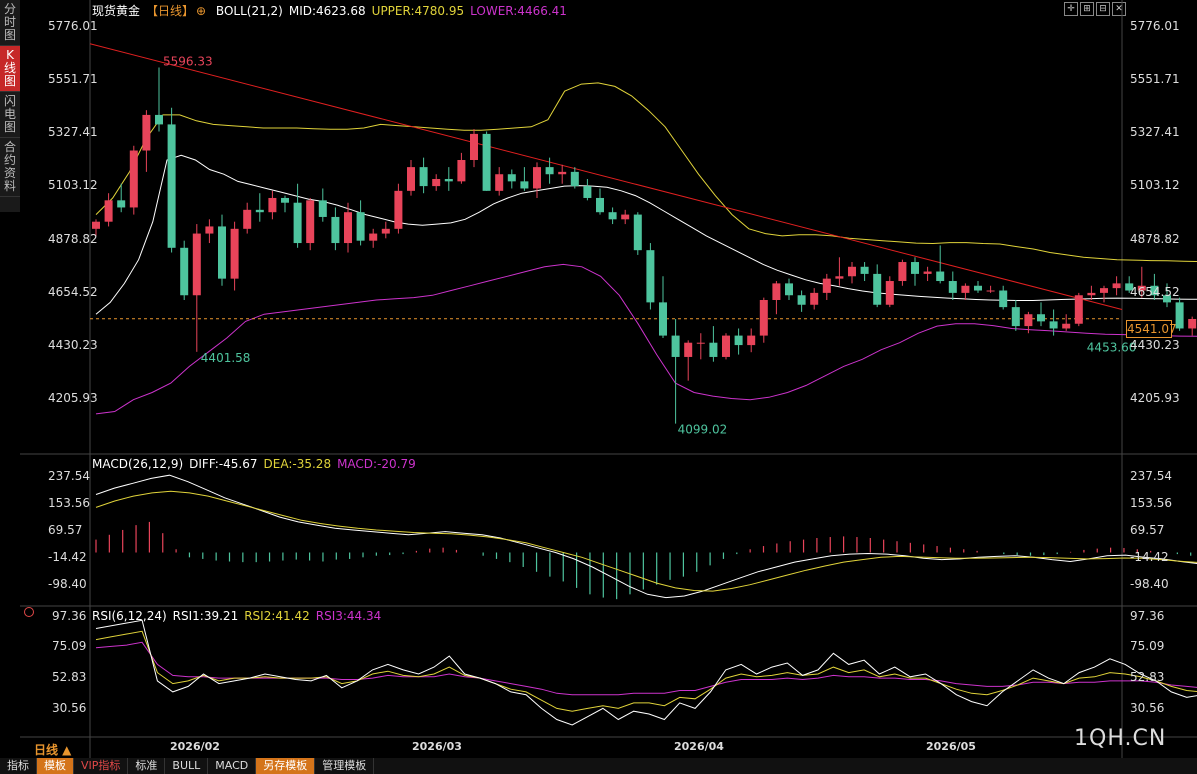 The image size is (1197, 774). What do you see at coordinates (69, 676) in the screenshot?
I see `rsi-ytick-left-2: 52.83` at bounding box center [69, 676].